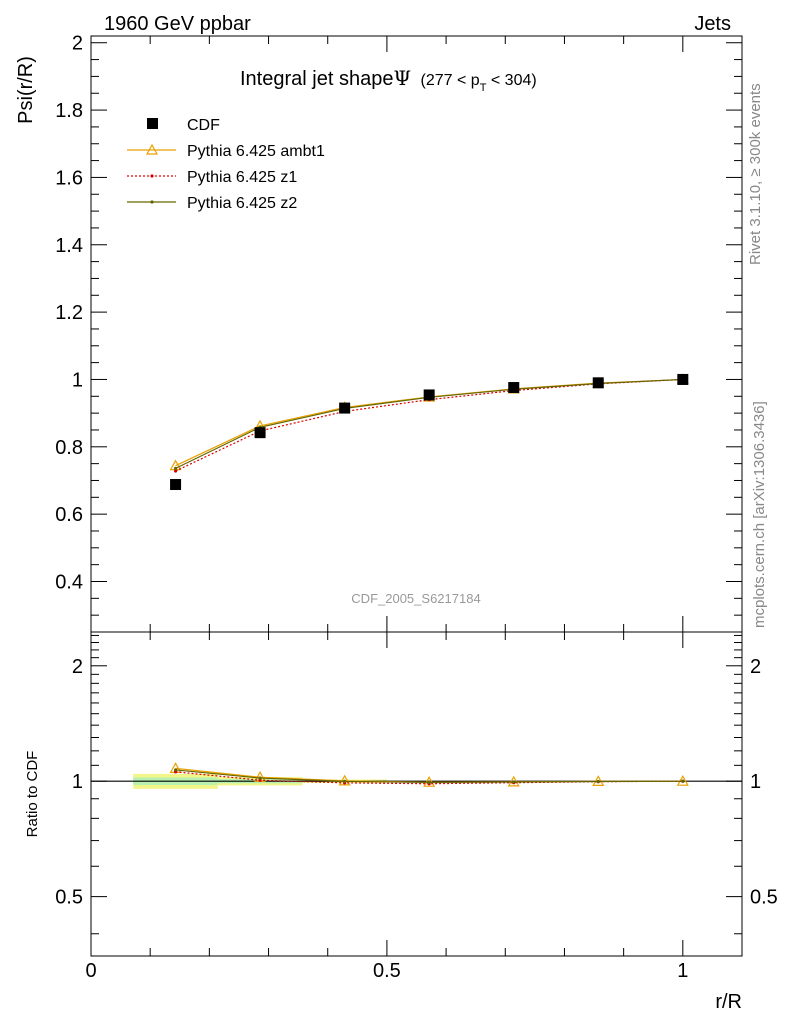 The height and width of the screenshot is (1024, 786). I want to click on legend-label-z1: Pythia 6.425 z1, so click(242, 177).